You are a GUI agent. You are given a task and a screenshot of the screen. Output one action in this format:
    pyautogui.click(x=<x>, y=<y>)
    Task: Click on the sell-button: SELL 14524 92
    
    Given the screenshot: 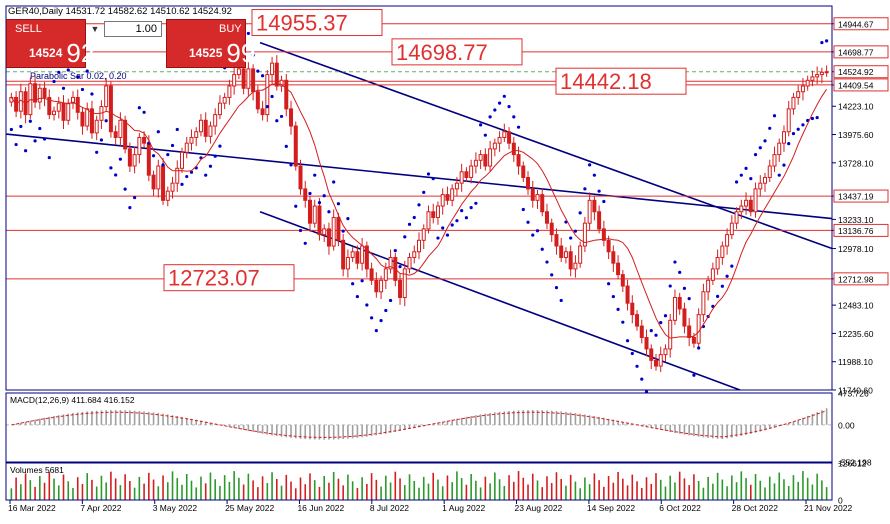 What is the action you would take?
    pyautogui.click(x=50, y=43)
    